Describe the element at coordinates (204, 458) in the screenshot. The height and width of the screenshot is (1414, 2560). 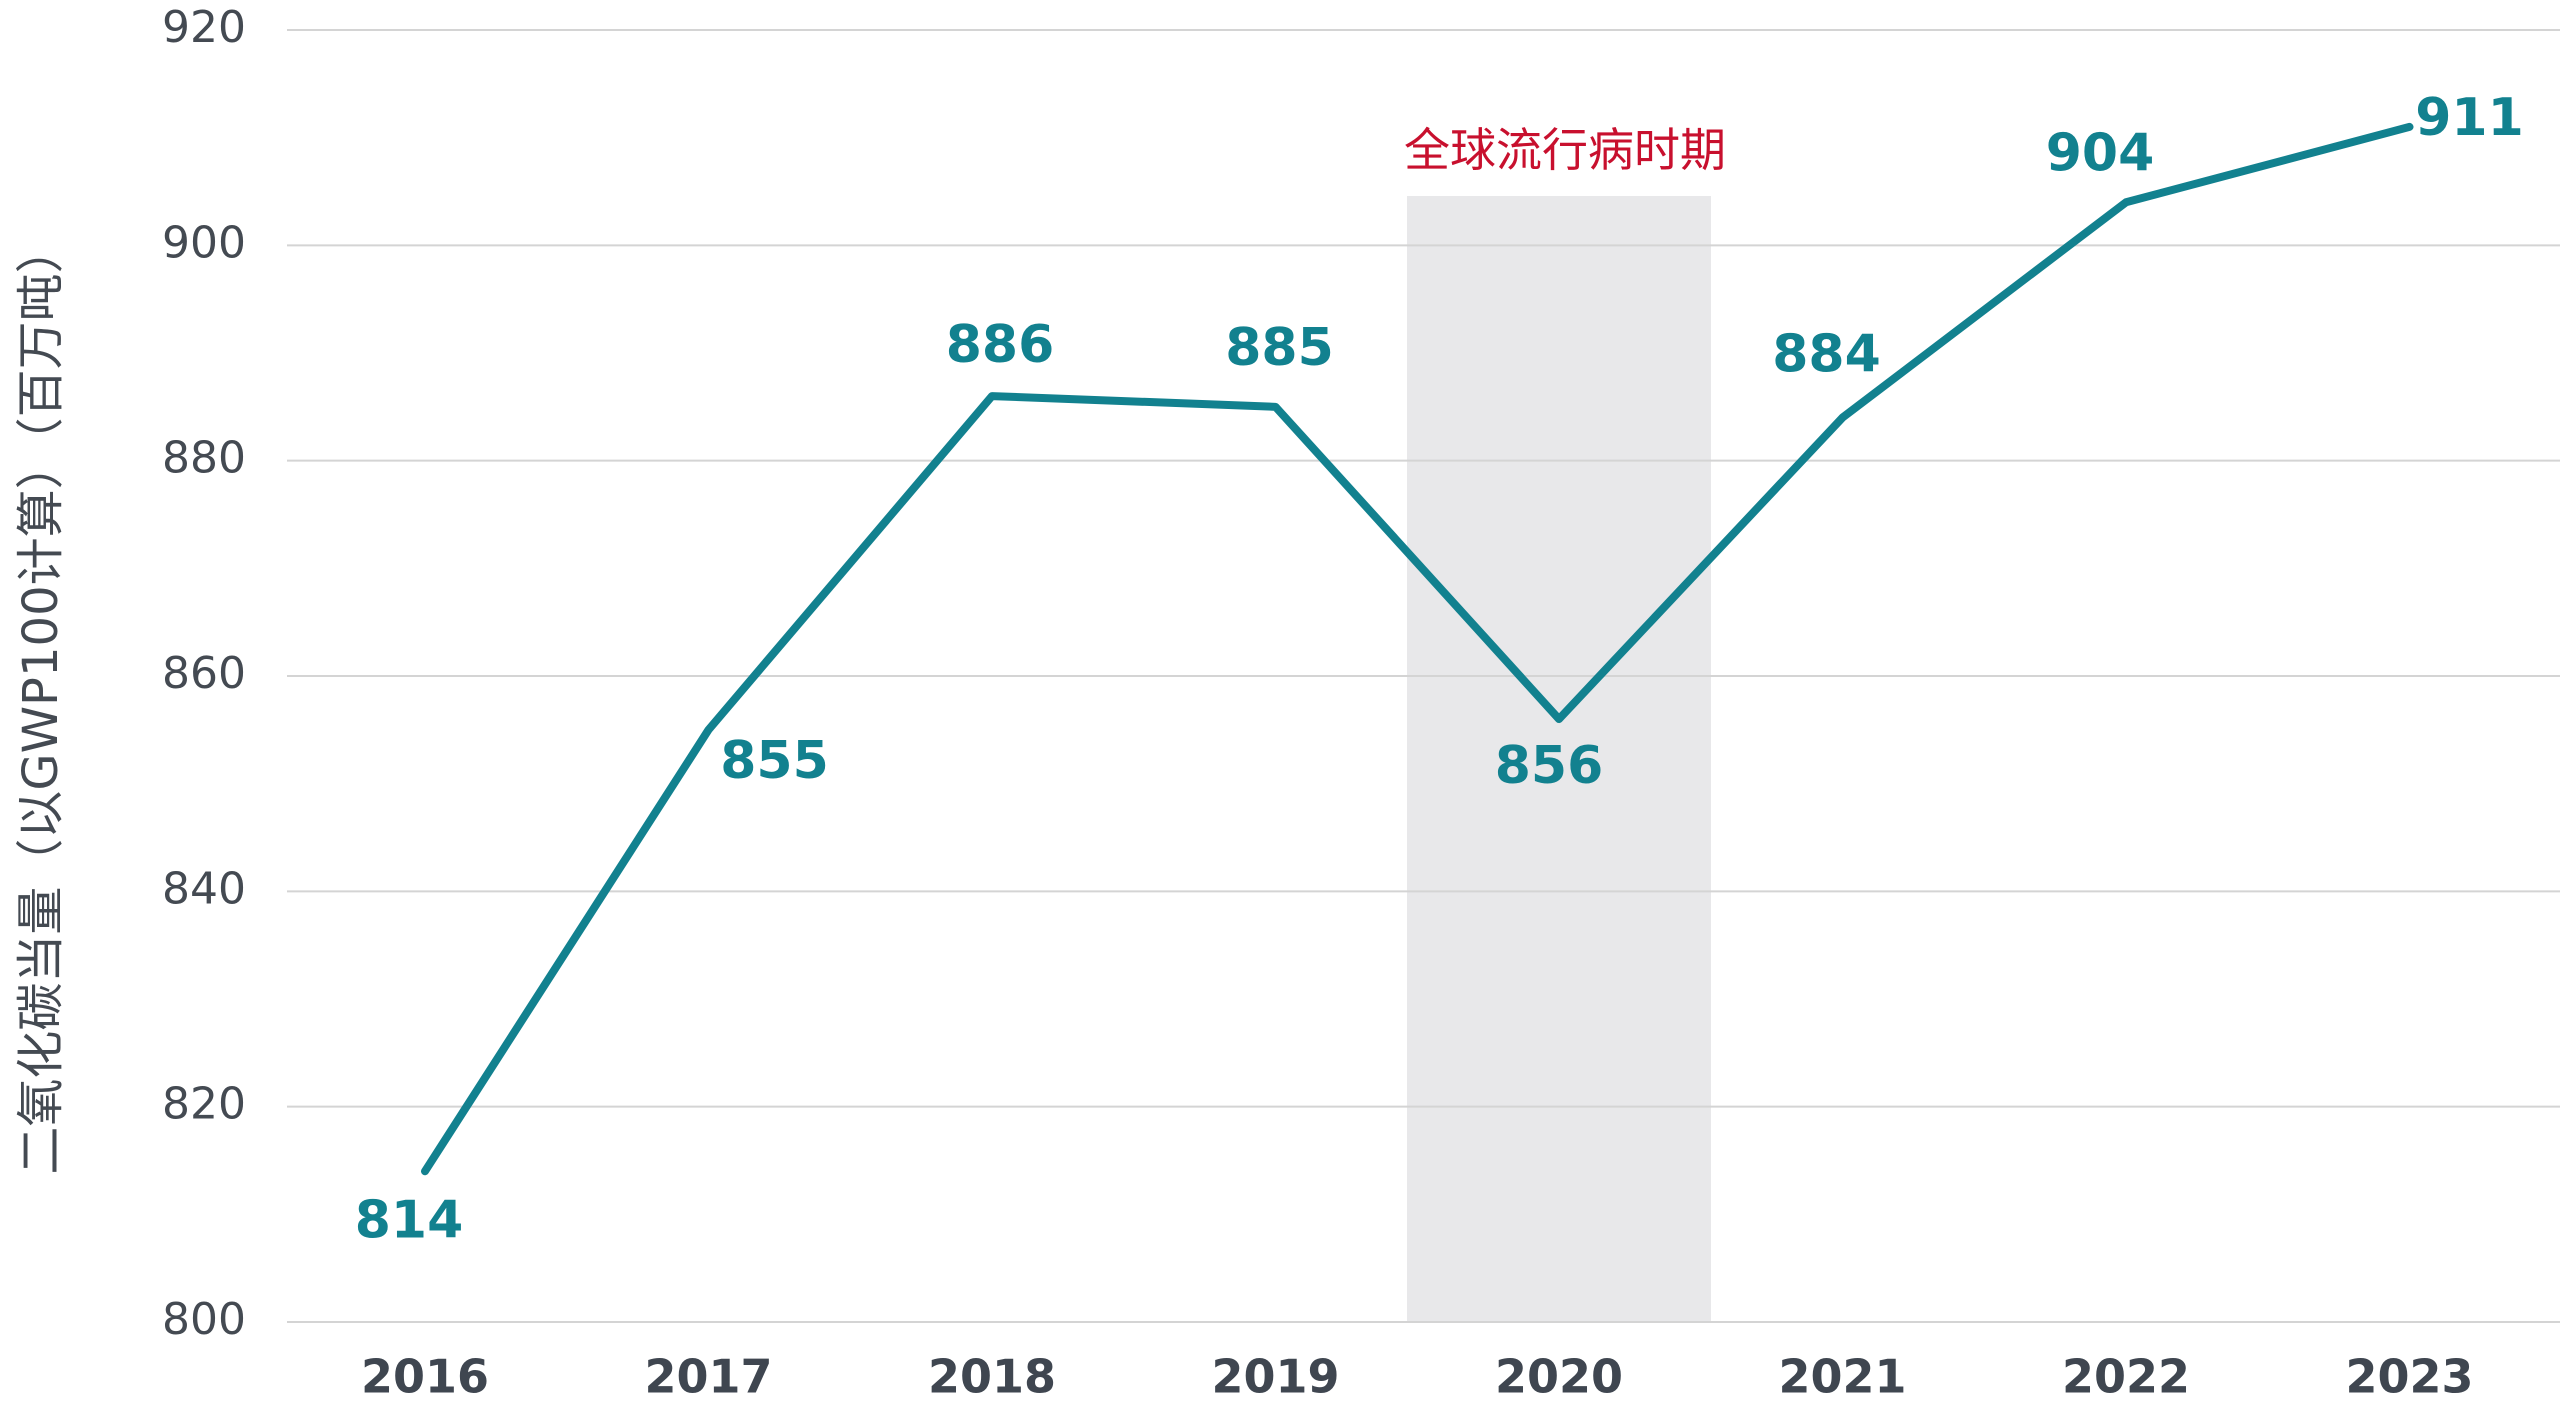
I see `y-tick-label: 880` at that location.